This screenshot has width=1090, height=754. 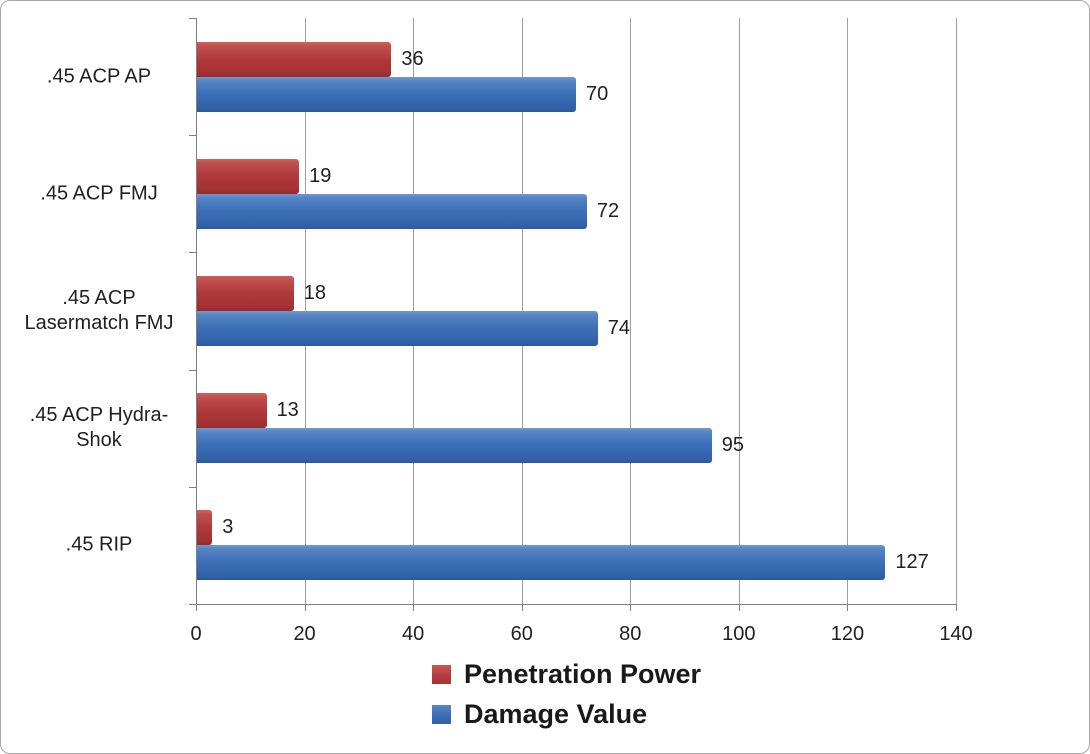 I want to click on bar-value-label: 36, so click(x=412, y=58).